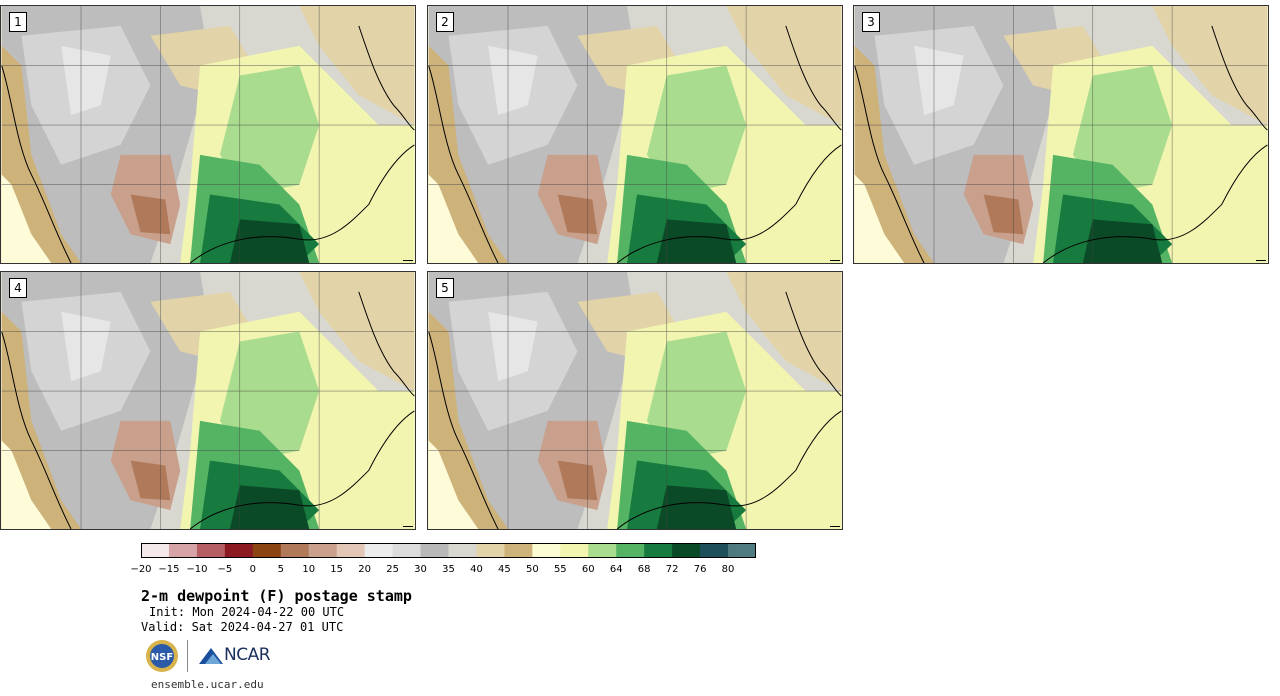 Image resolution: width=1280 pixels, height=696 pixels. What do you see at coordinates (700, 569) in the screenshot?
I see `colorbar-tick-label: 76` at bounding box center [700, 569].